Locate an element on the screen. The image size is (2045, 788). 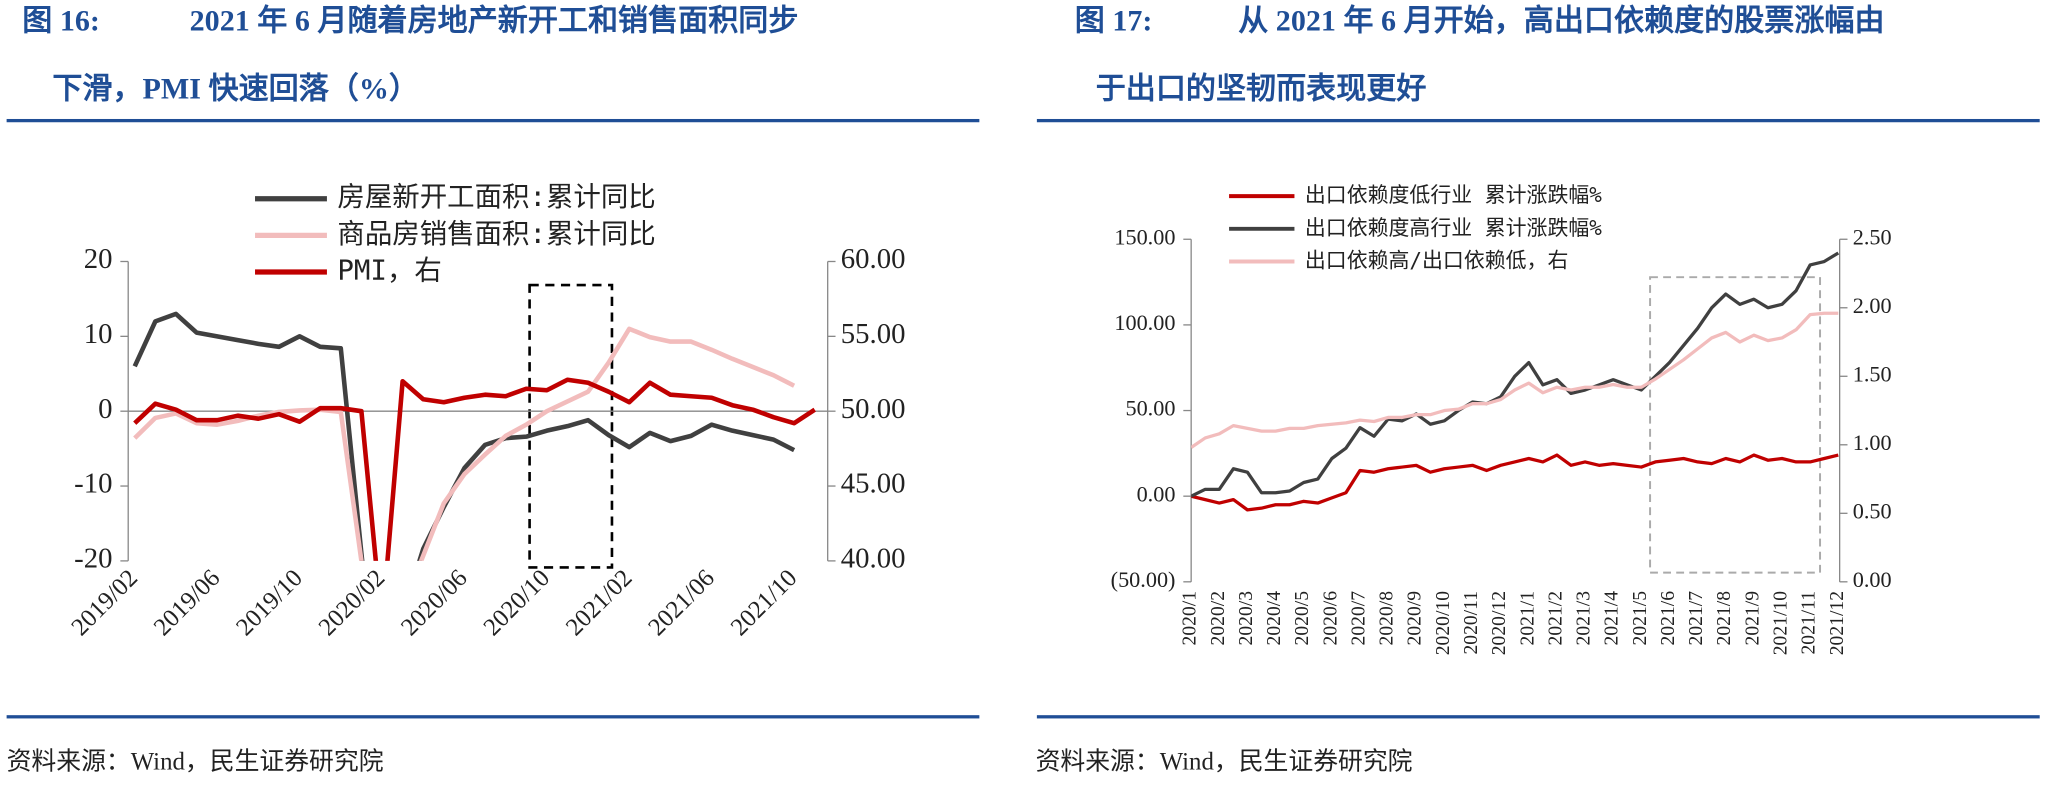
y2-tick-label: 0.00 is located at coordinates (1872, 579).